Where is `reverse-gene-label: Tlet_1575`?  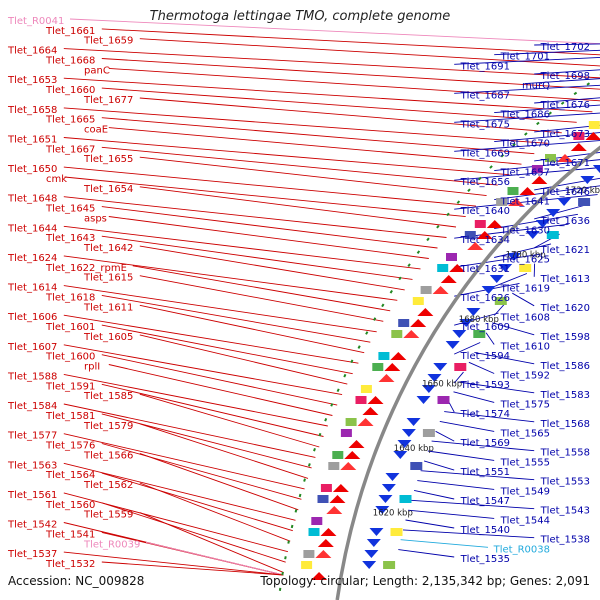 reverse-gene-label: Tlet_1575 is located at coordinates (525, 404).